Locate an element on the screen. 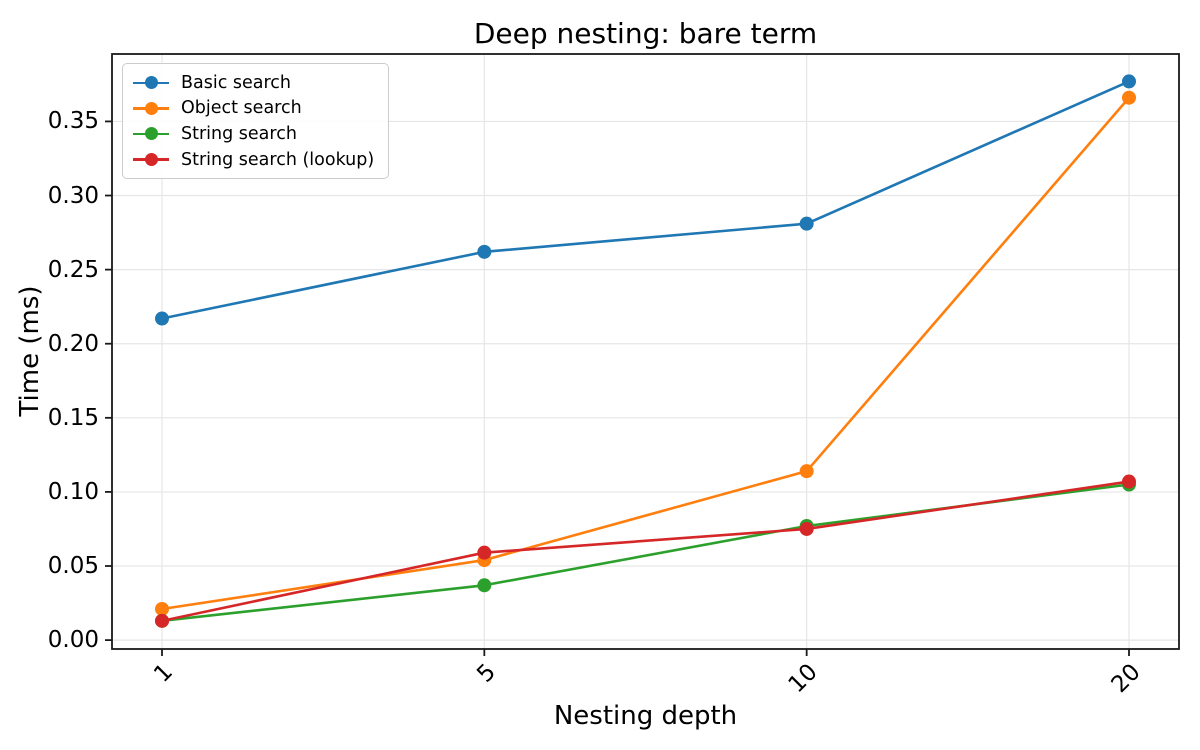 The height and width of the screenshot is (750, 1200). y-tick-label: 0.10 is located at coordinates (73, 491).